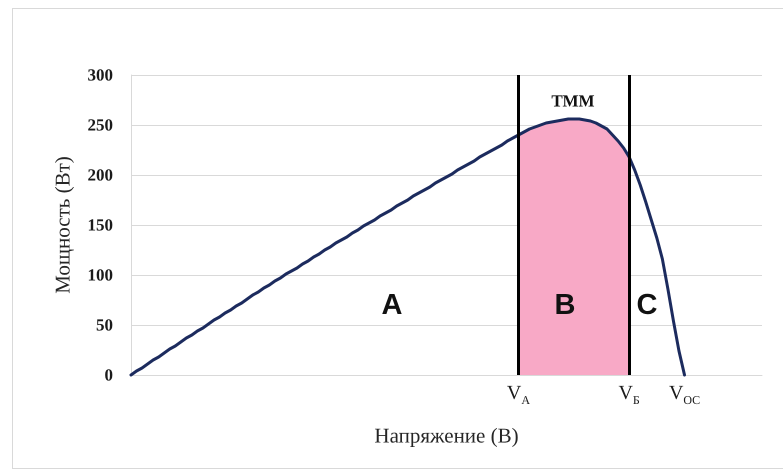 The image size is (783, 472). I want to click on annotation: C, so click(647, 305).